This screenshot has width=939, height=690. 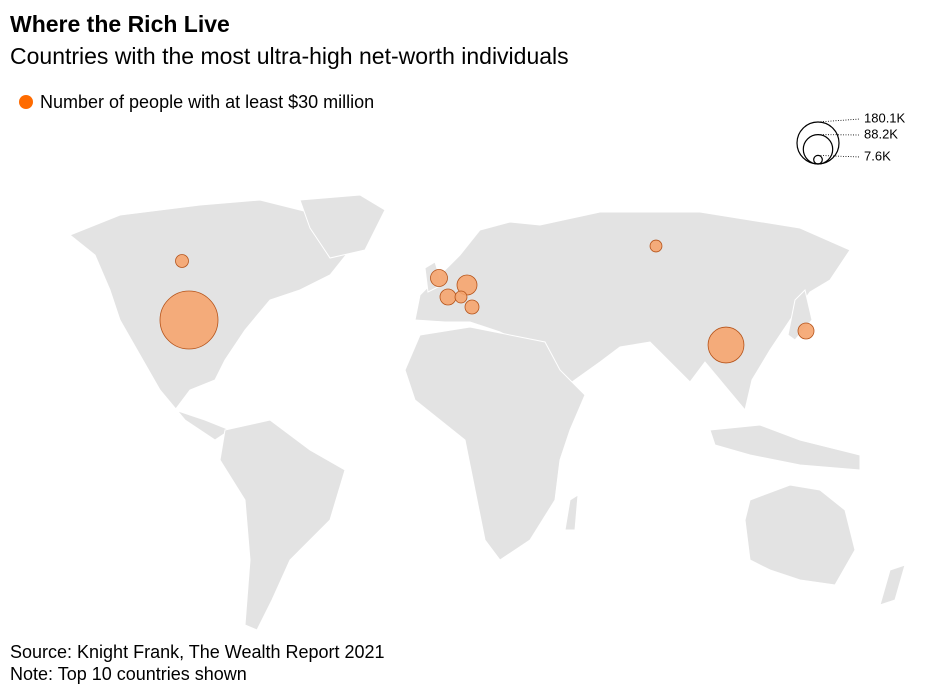 I want to click on legend-swatch, so click(x=26, y=102).